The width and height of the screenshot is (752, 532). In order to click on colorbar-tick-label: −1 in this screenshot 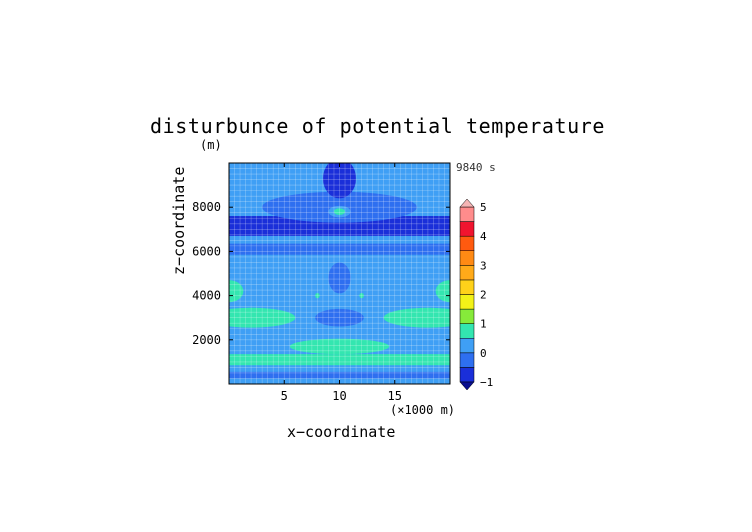, I will do `click(486, 382)`.